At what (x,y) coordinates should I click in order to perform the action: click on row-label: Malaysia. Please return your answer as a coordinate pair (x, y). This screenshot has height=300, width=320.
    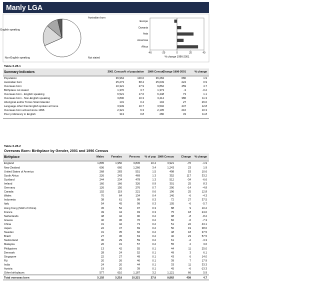
    Looking at the image, I should click on (9, 244).